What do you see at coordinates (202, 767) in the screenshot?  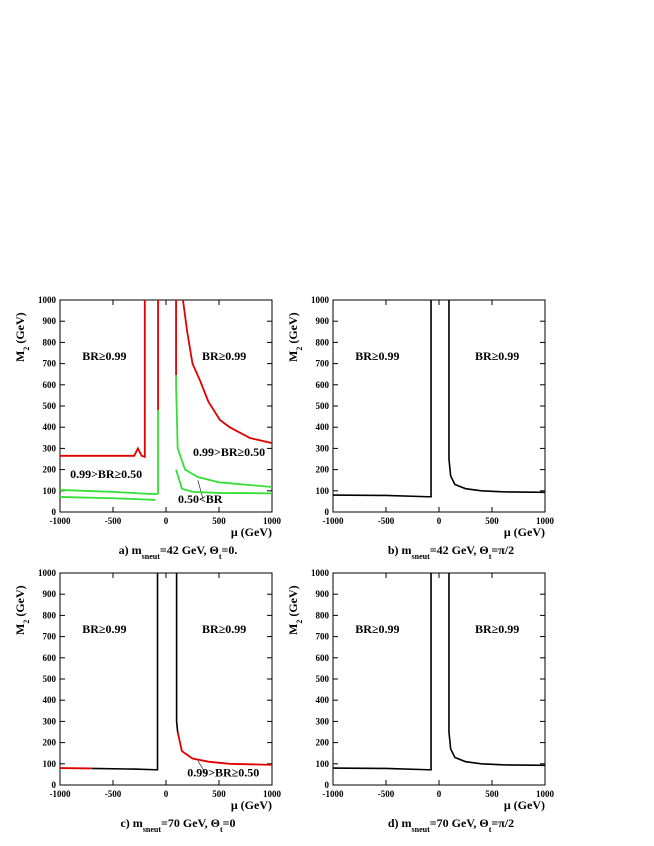 I see `pointer-line` at bounding box center [202, 767].